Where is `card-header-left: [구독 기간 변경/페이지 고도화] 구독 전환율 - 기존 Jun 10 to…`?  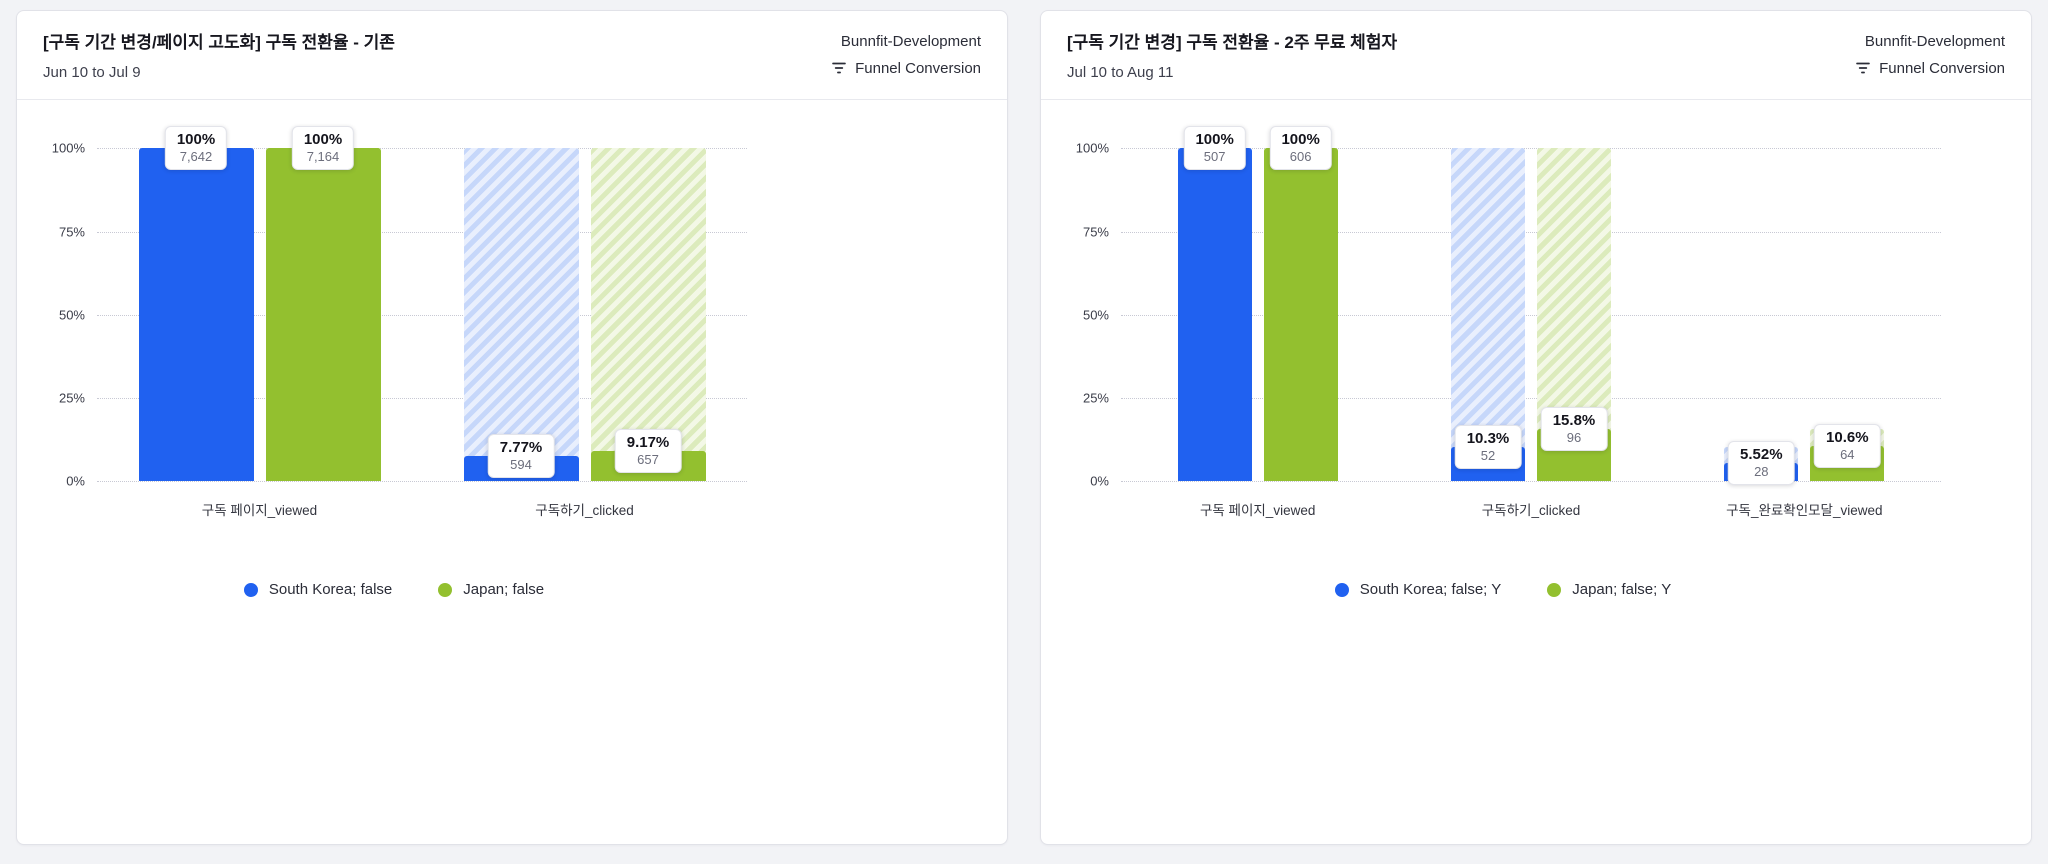
card-header-left: [구독 기간 변경/페이지 고도화] 구독 전환율 - 기존 Jun 10 to… is located at coordinates (219, 57).